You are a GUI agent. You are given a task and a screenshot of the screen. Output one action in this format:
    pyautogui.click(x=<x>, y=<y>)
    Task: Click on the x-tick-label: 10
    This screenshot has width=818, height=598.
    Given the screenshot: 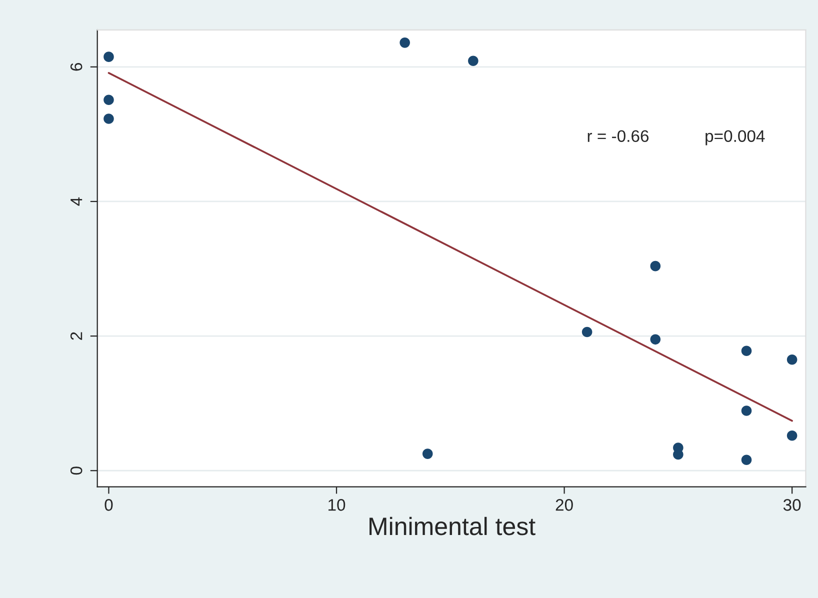 What is the action you would take?
    pyautogui.click(x=337, y=505)
    